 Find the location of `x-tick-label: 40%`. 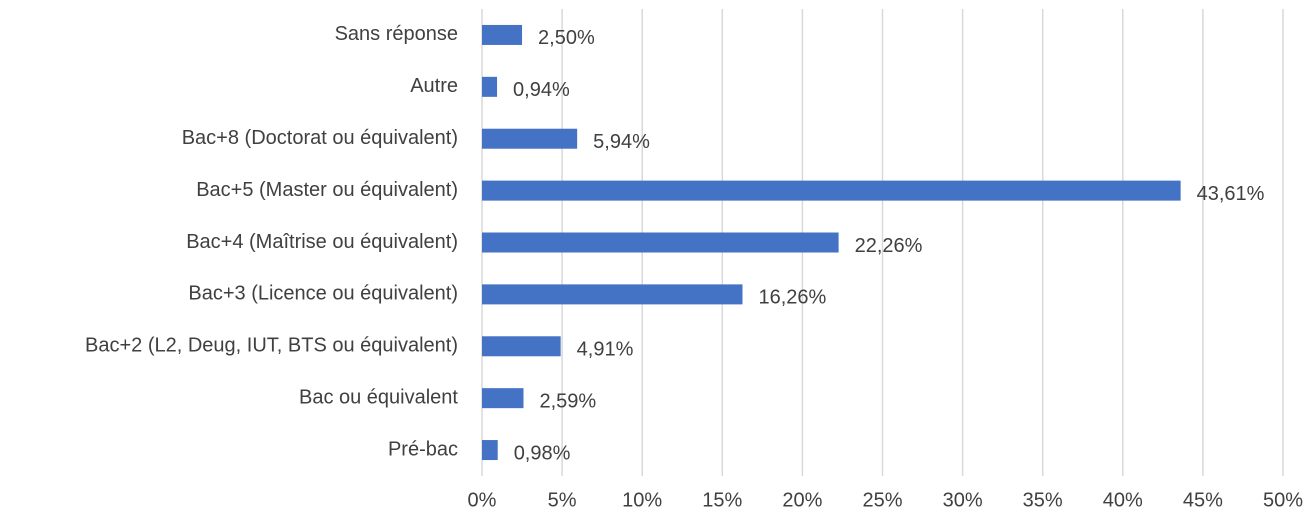

x-tick-label: 40% is located at coordinates (1123, 500).